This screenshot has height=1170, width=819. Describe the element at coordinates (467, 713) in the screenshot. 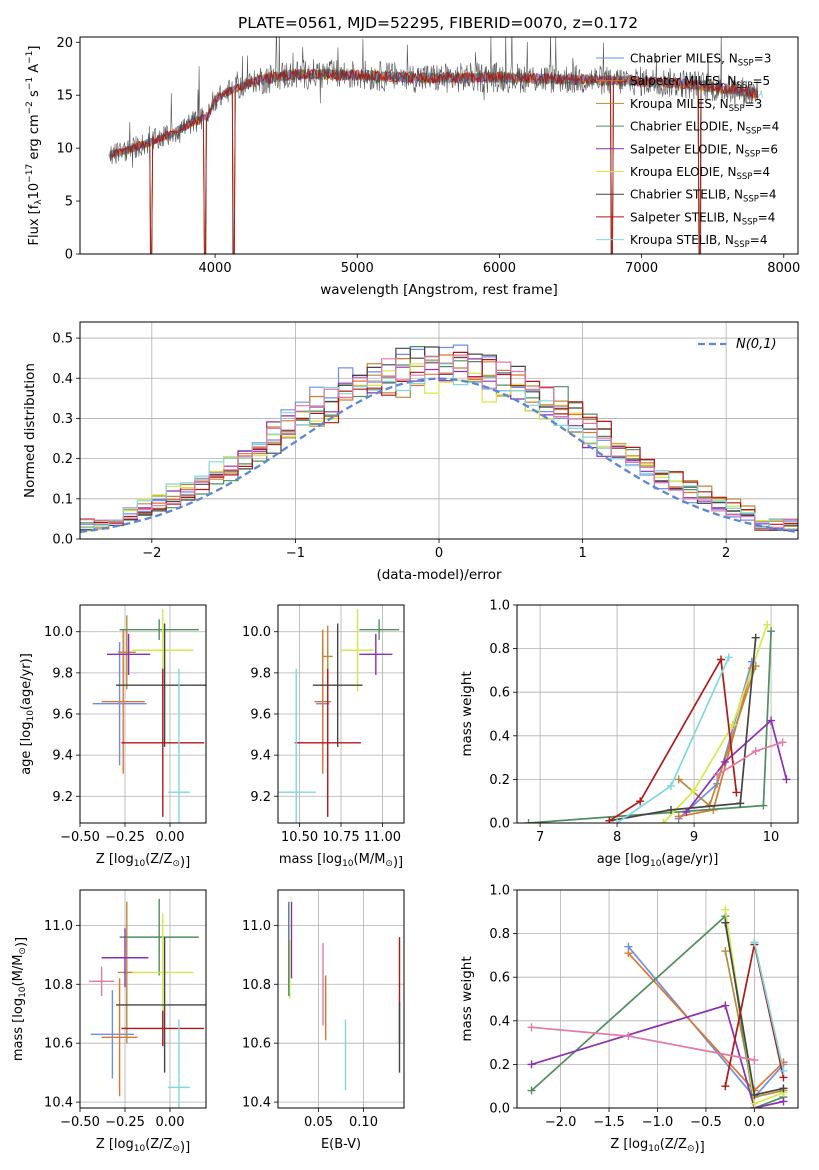

I see `y-axis-label: mass weight` at that location.